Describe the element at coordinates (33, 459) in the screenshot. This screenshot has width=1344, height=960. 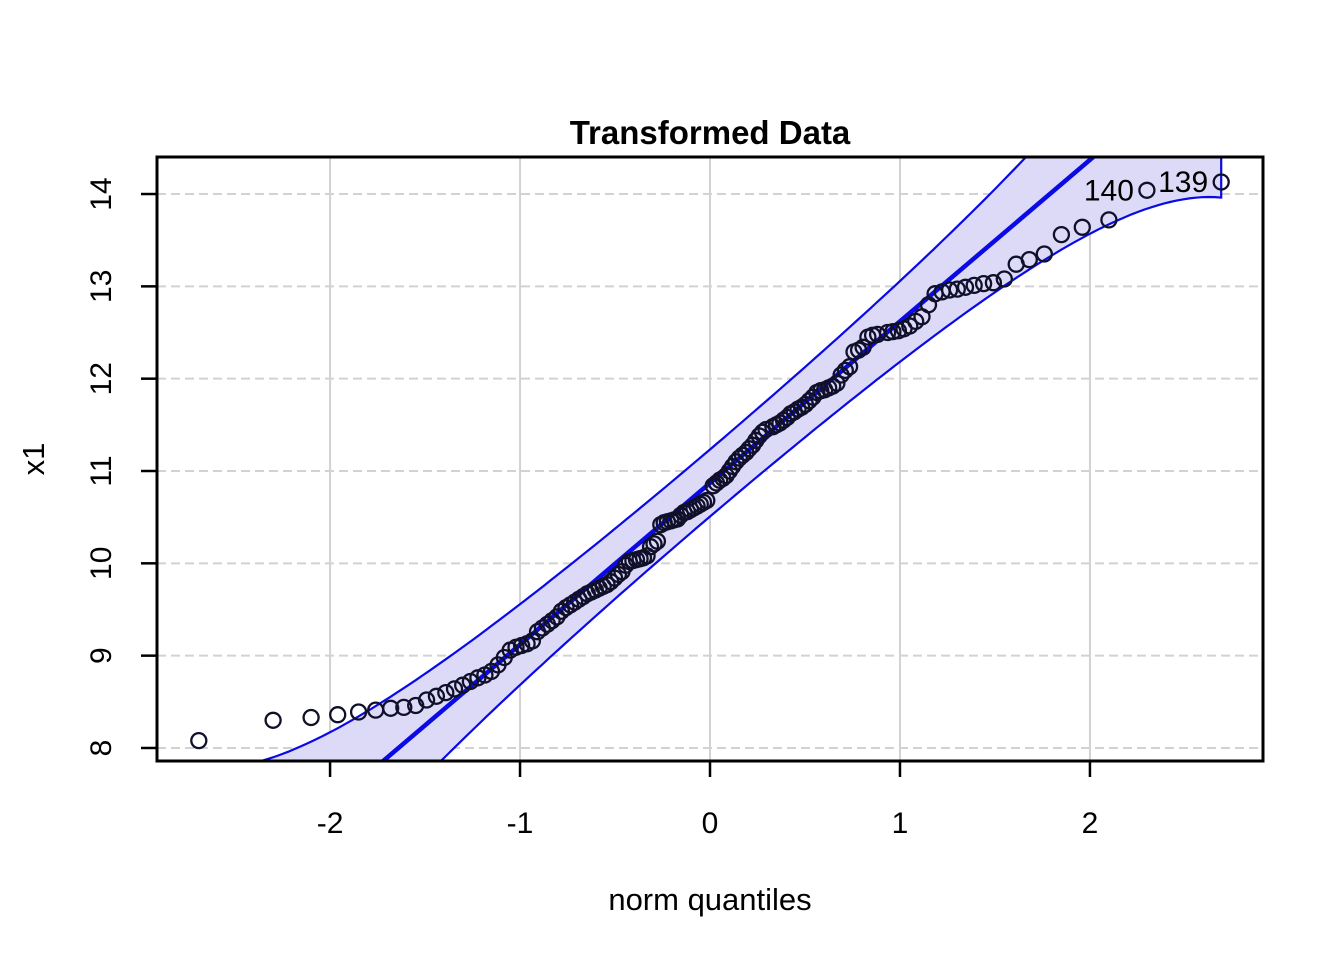
I see `y-axis-title: x1` at that location.